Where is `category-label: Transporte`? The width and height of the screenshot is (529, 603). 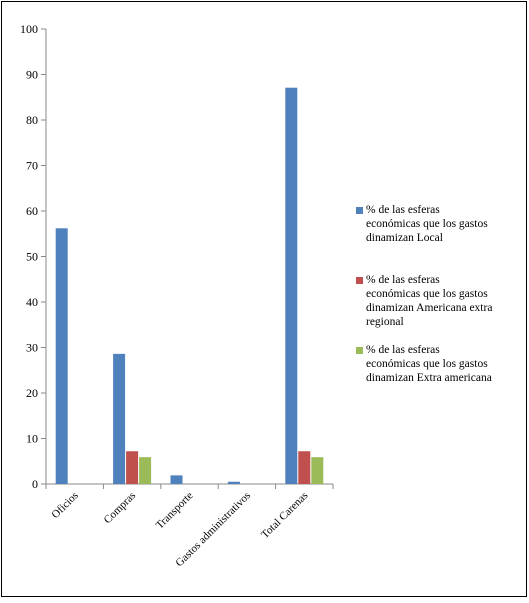 category-label: Transporte is located at coordinates (175, 511).